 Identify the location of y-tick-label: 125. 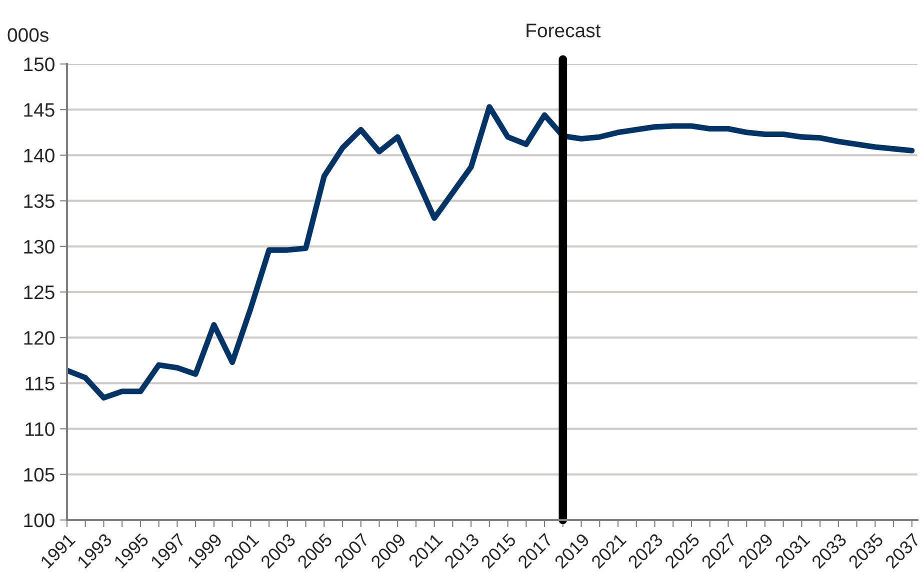
(39, 292).